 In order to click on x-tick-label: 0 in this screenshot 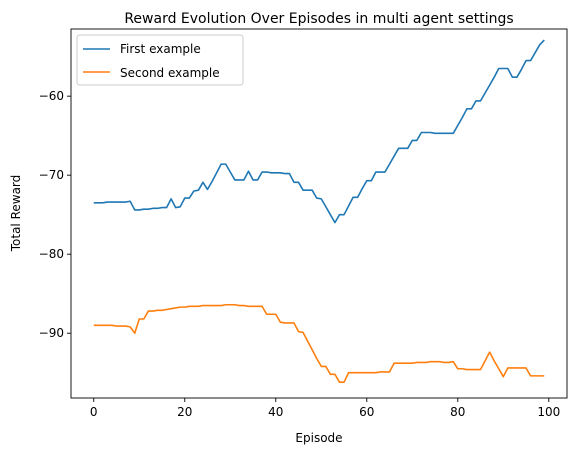, I will do `click(94, 412)`.